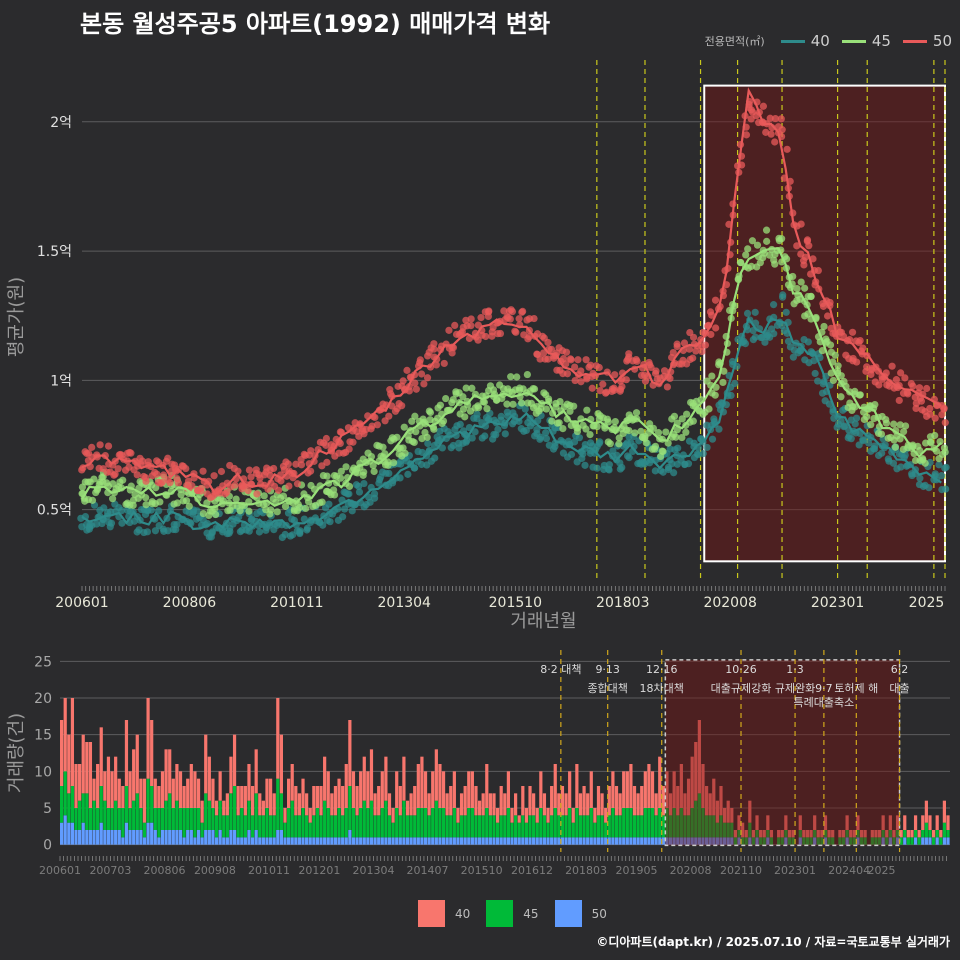  I want to click on legend-label-40: 40, so click(820, 41).